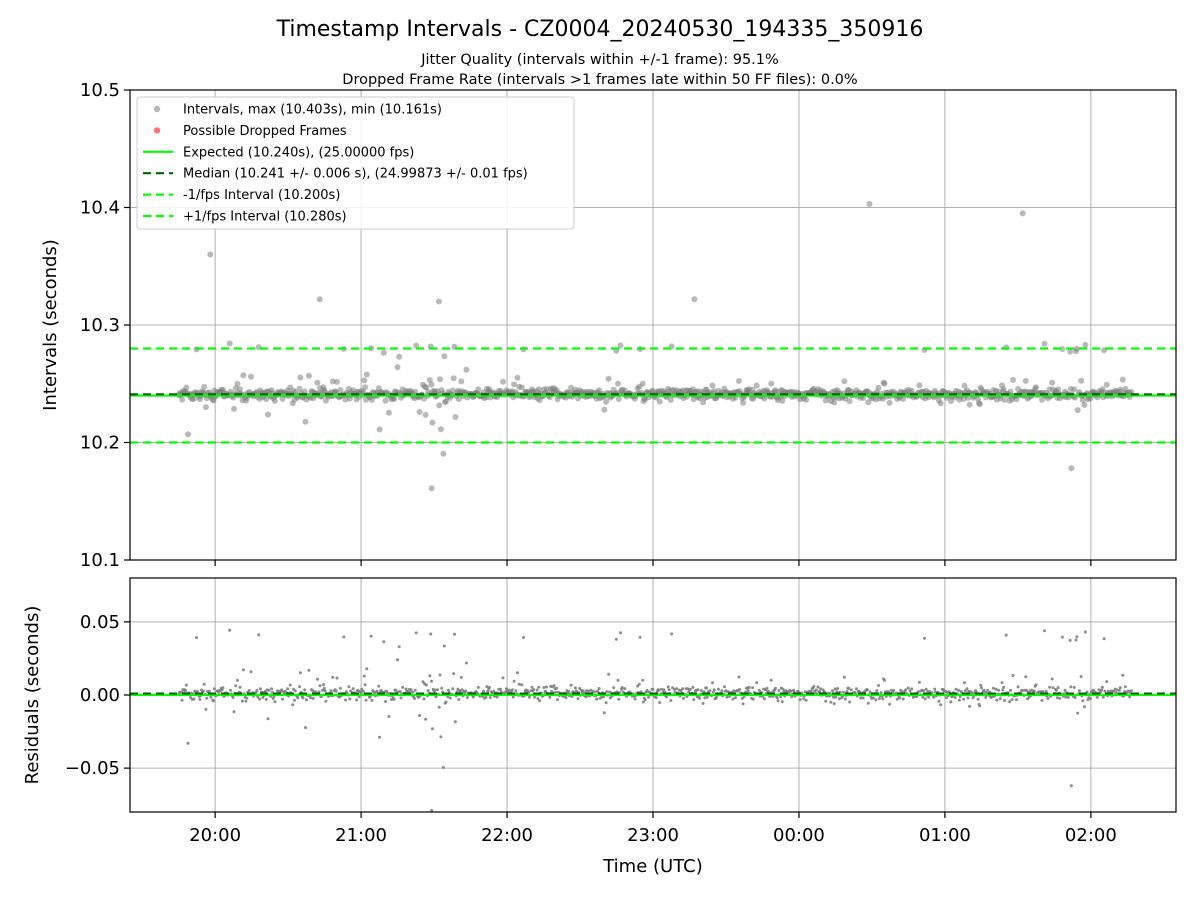  I want to click on x-axis-label: Time (UTC), so click(652, 866).